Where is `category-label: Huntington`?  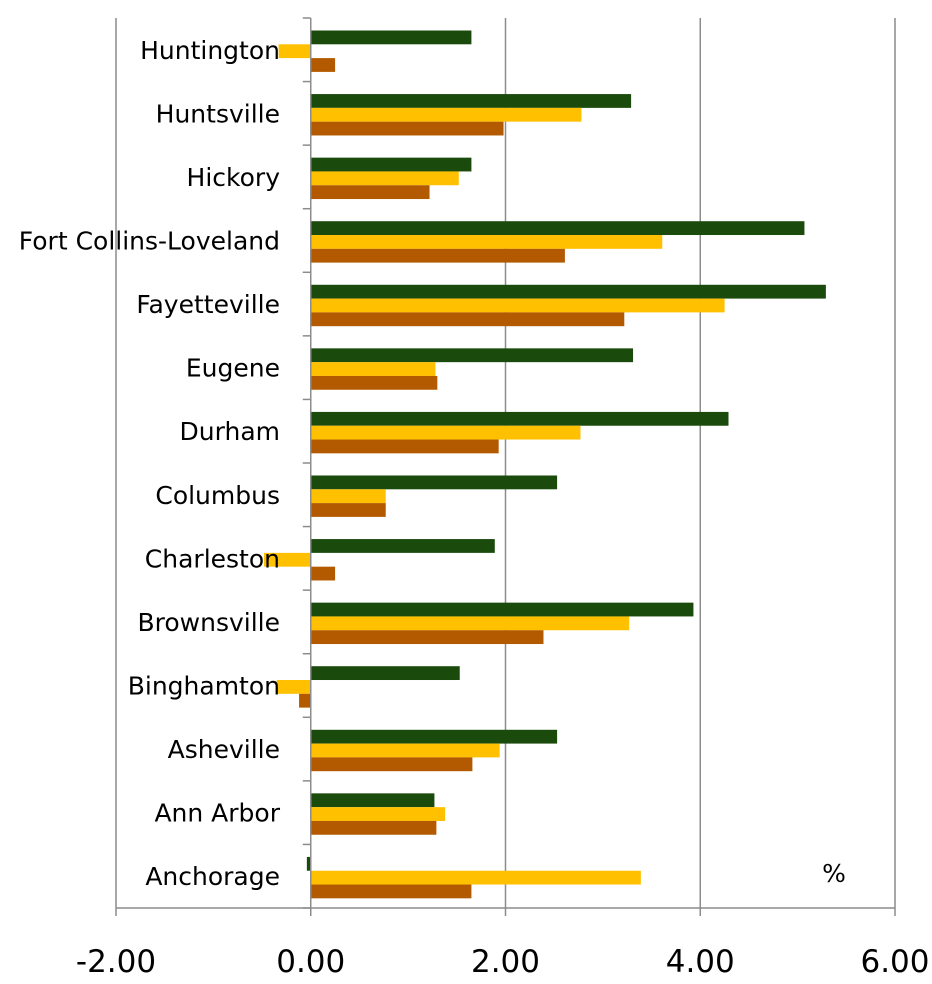
category-label: Huntington is located at coordinates (210, 50).